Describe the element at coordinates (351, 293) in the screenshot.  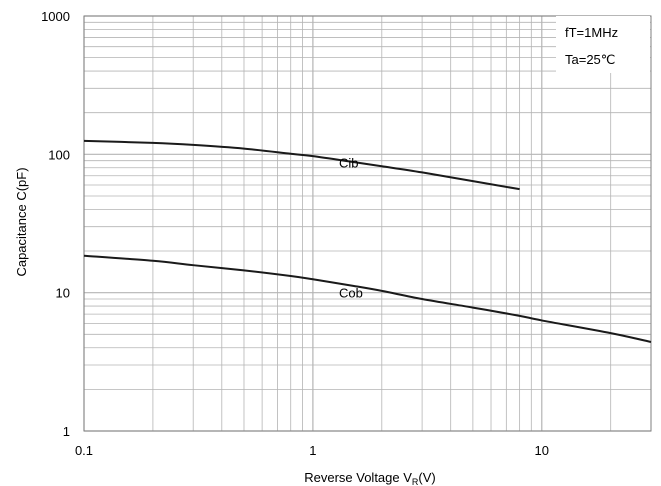
I see `series-label-cob: Cob` at that location.